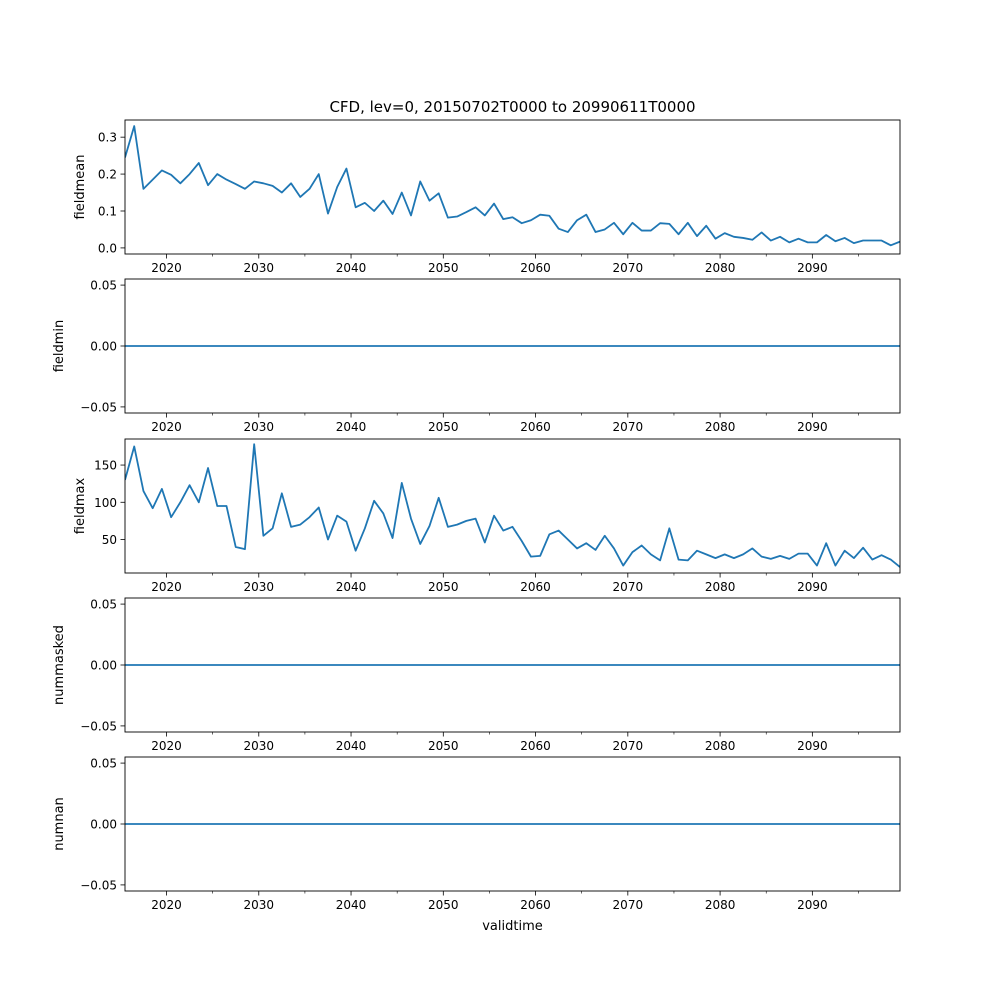  I want to click on y-axis-label: fieldmin, so click(59, 346).